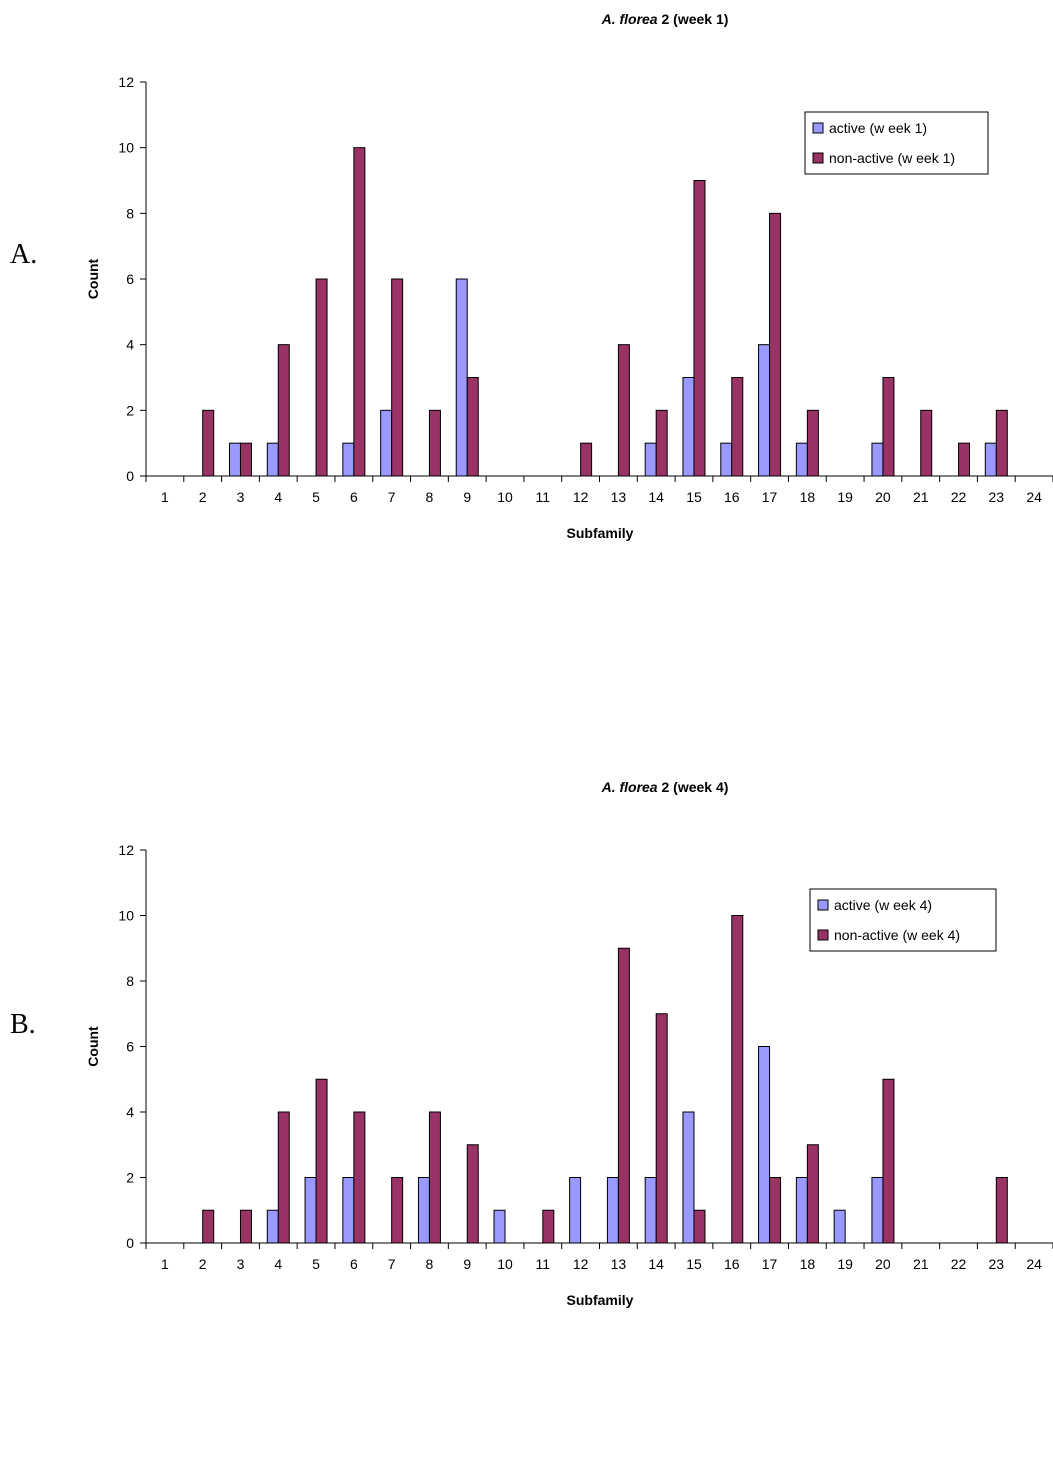  I want to click on x-tick-label: 5, so click(316, 497).